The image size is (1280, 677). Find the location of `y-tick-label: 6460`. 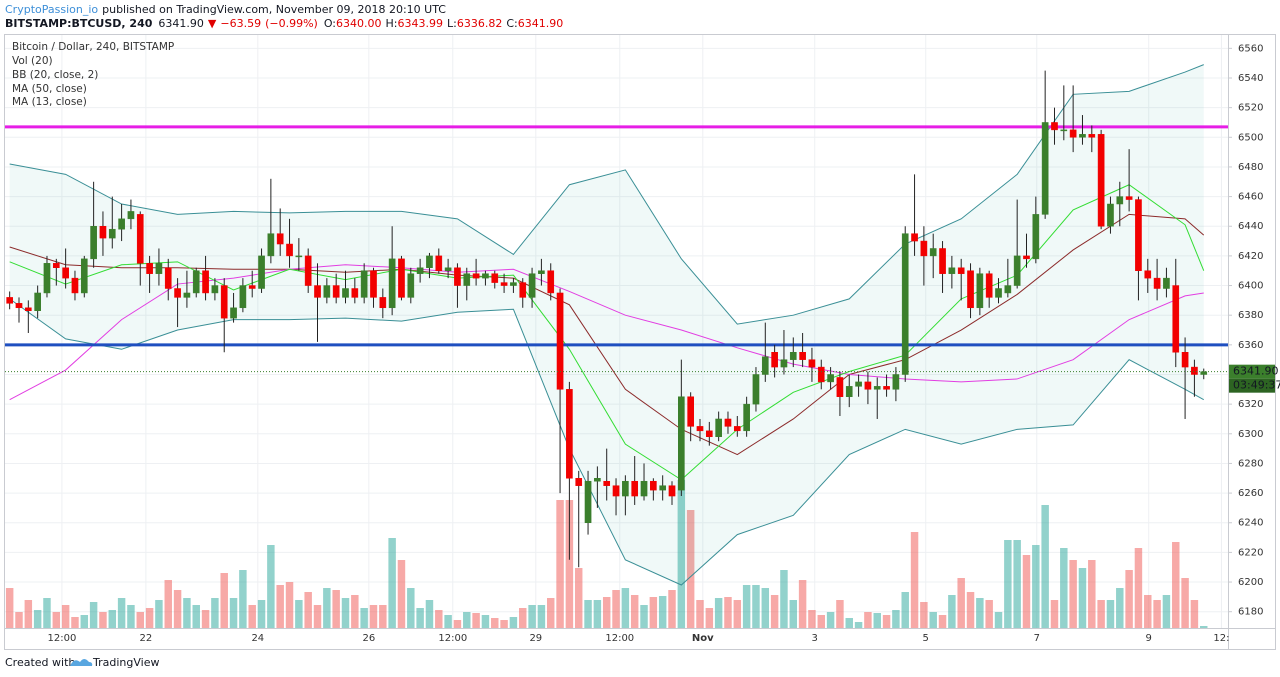

y-tick-label: 6460 is located at coordinates (1250, 197).